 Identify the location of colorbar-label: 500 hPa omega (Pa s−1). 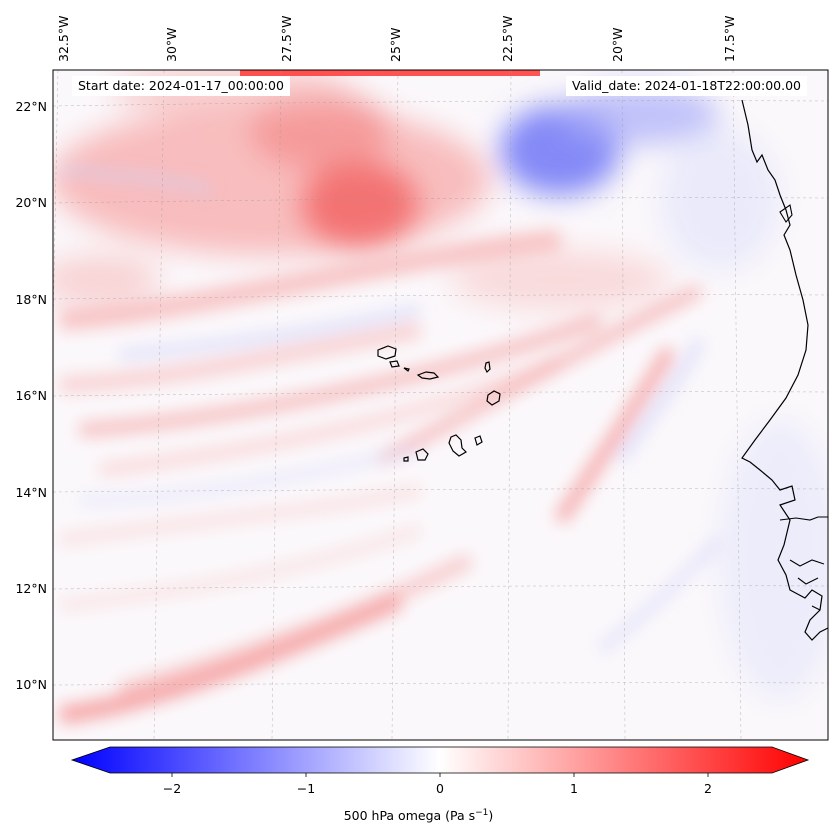
(418, 815).